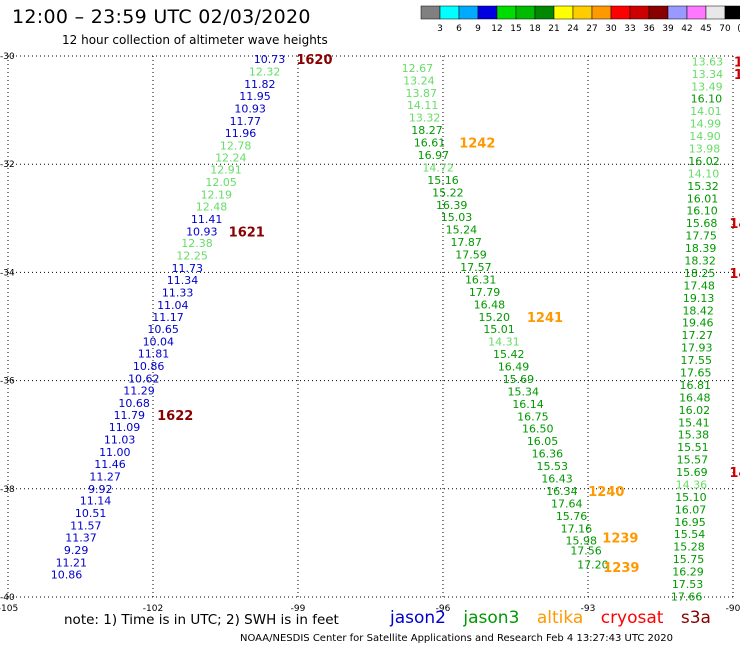 The width and height of the screenshot is (740, 650). I want to click on wave-height-label: 12.78, so click(236, 145).